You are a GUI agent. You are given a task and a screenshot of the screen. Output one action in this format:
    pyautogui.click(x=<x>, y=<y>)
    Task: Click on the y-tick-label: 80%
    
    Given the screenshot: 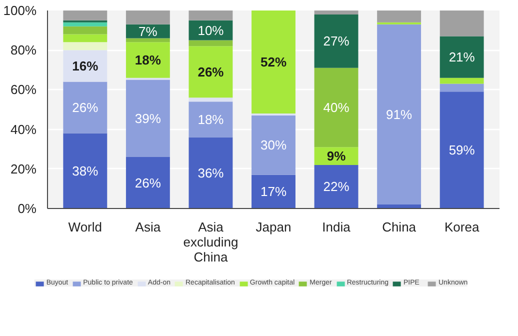 What is the action you would take?
    pyautogui.click(x=23, y=50)
    